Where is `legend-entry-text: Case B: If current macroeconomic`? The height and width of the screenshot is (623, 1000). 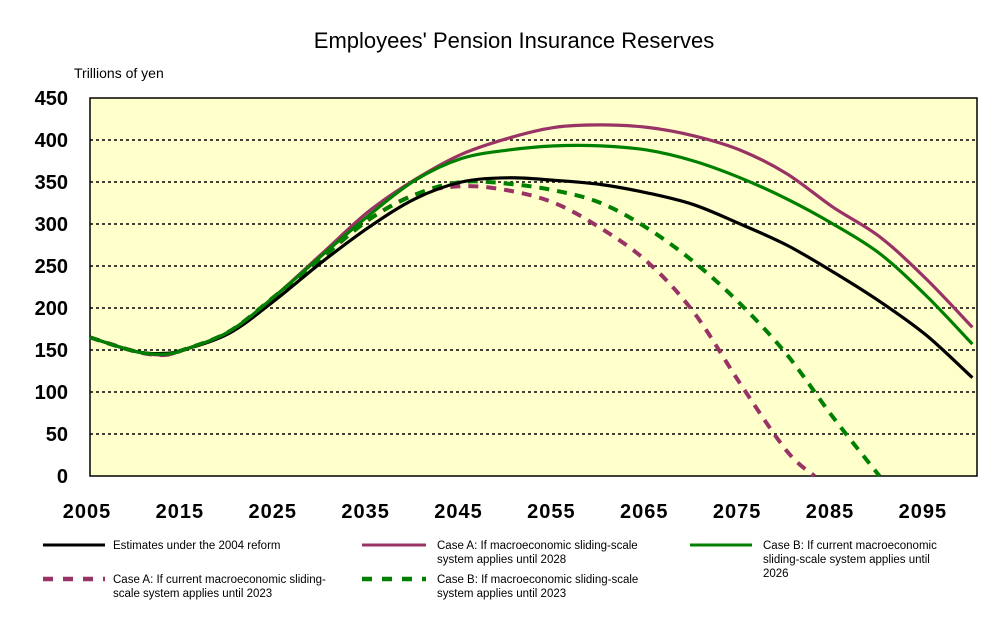
legend-entry-text: Case B: If current macroeconomic is located at coordinates (850, 546).